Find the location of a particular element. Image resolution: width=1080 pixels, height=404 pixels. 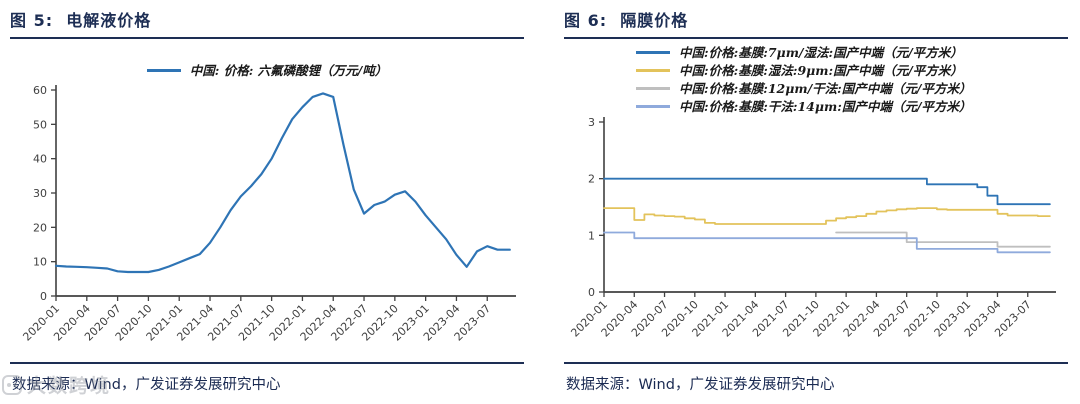

legend-label: 中国:价格:基膜:干法:14μm:国产中端（元/平方米） is located at coordinates (825, 106).